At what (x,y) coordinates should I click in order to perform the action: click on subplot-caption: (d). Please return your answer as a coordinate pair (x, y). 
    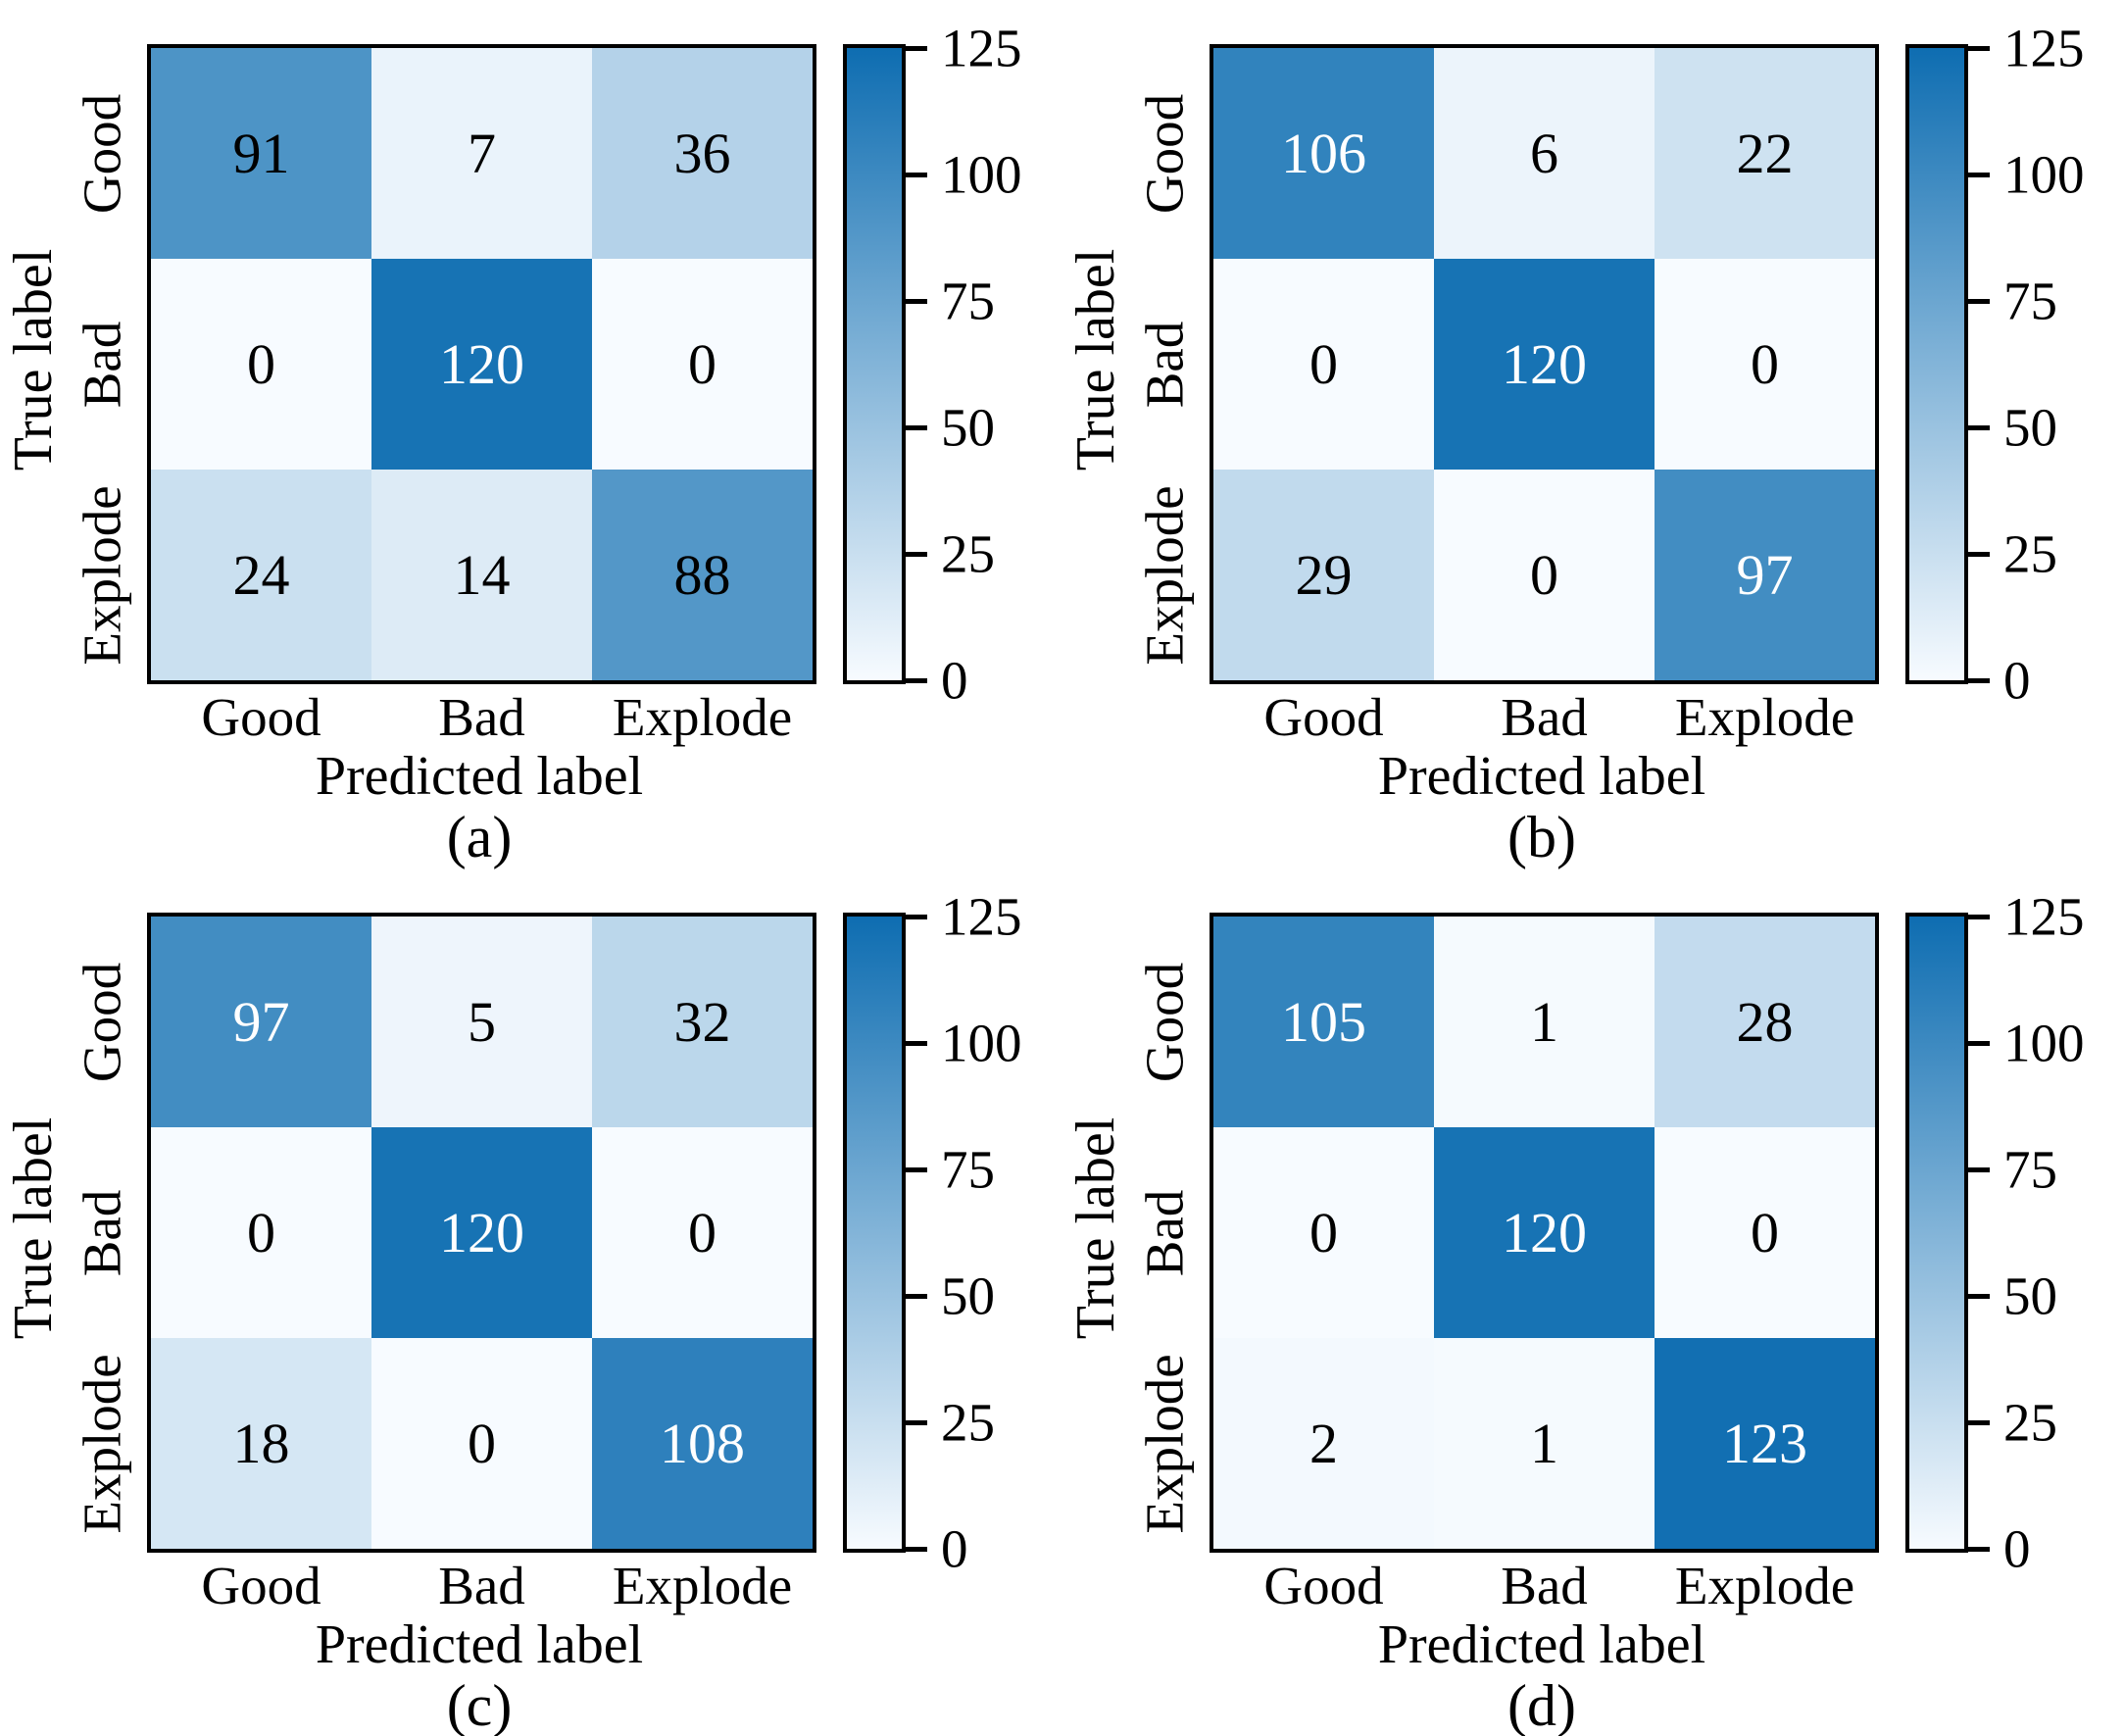
    Looking at the image, I should click on (1541, 1704).